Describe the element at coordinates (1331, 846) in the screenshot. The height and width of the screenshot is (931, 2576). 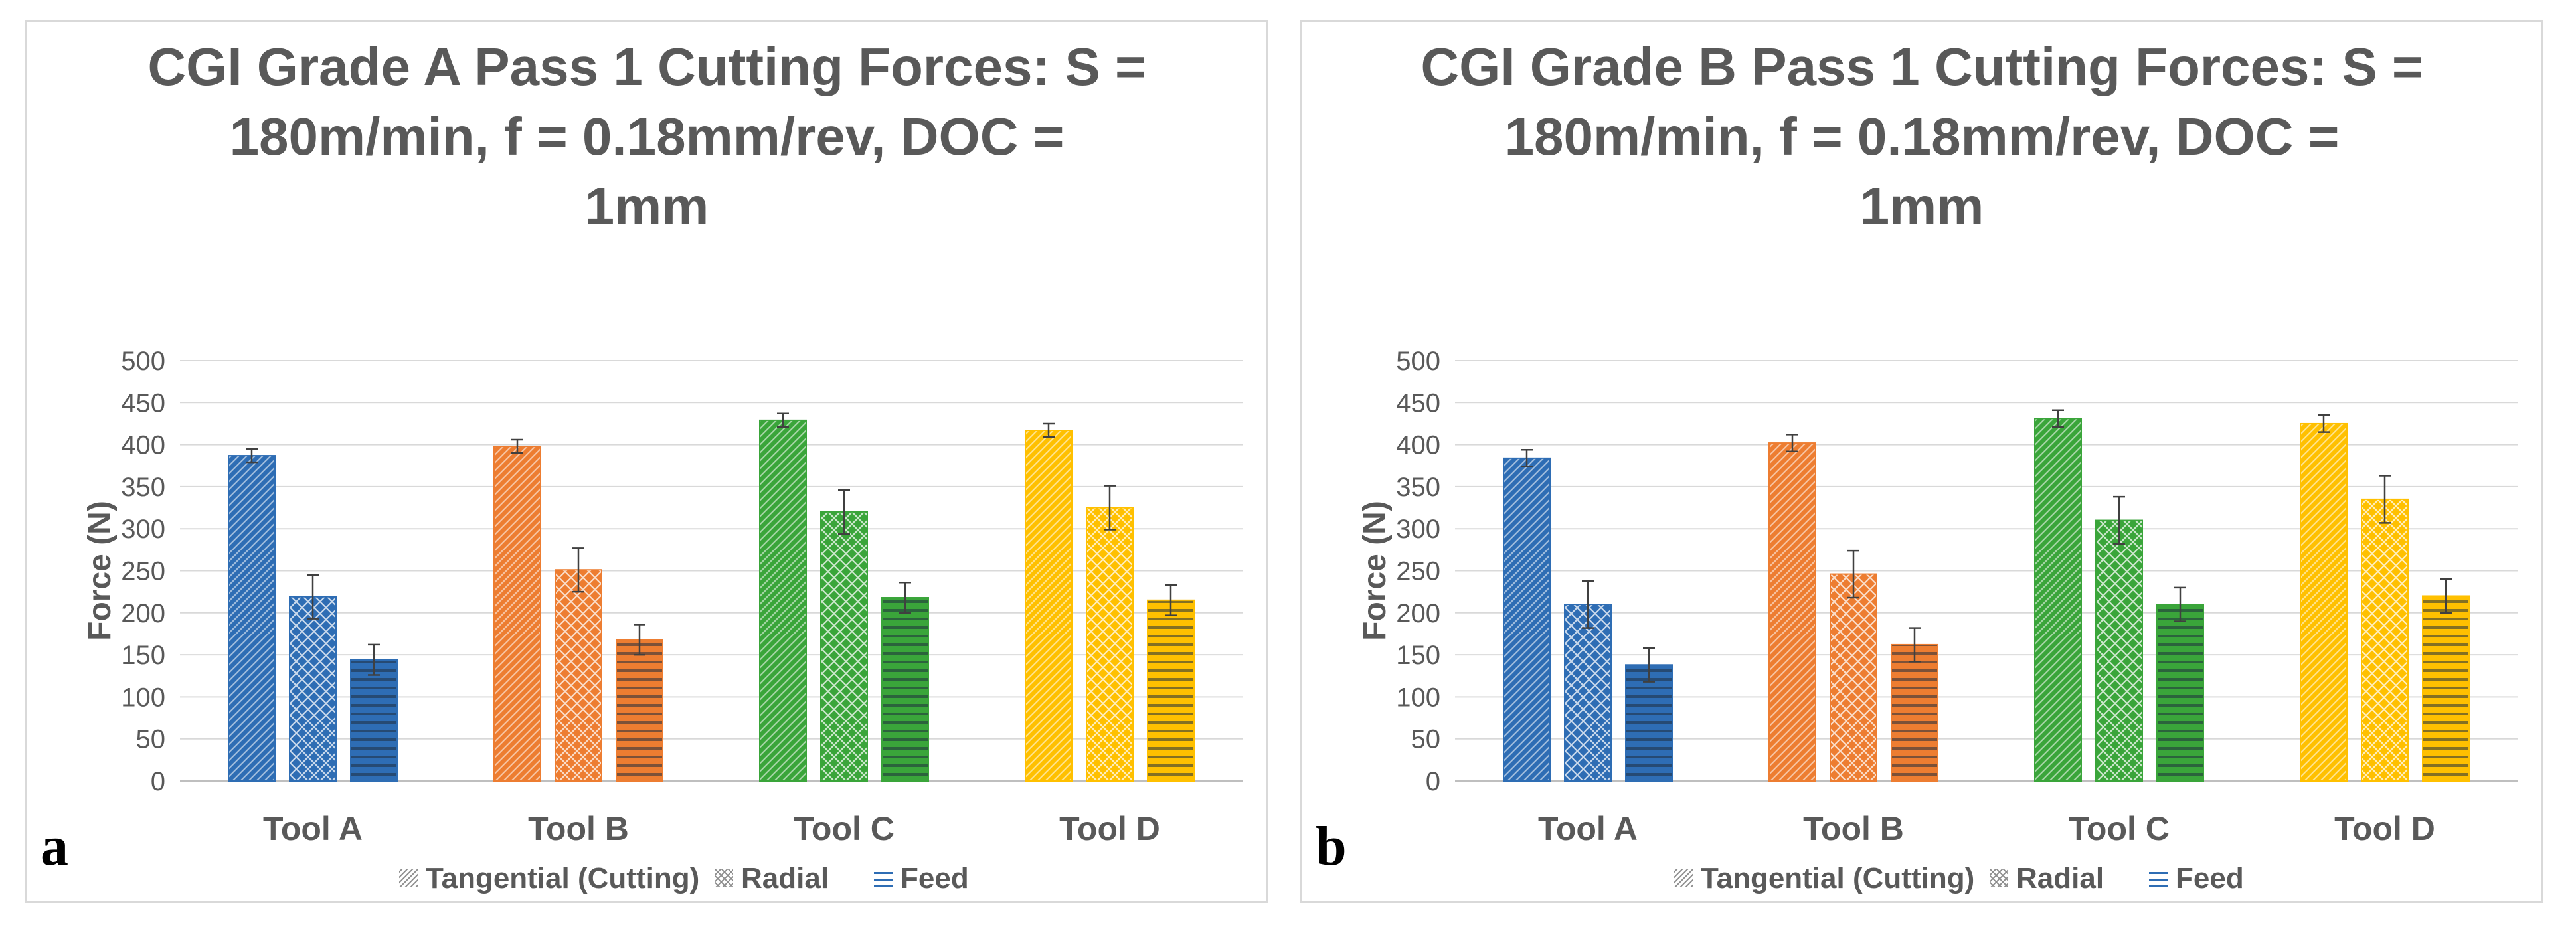
I see `panel-label-b: b` at that location.